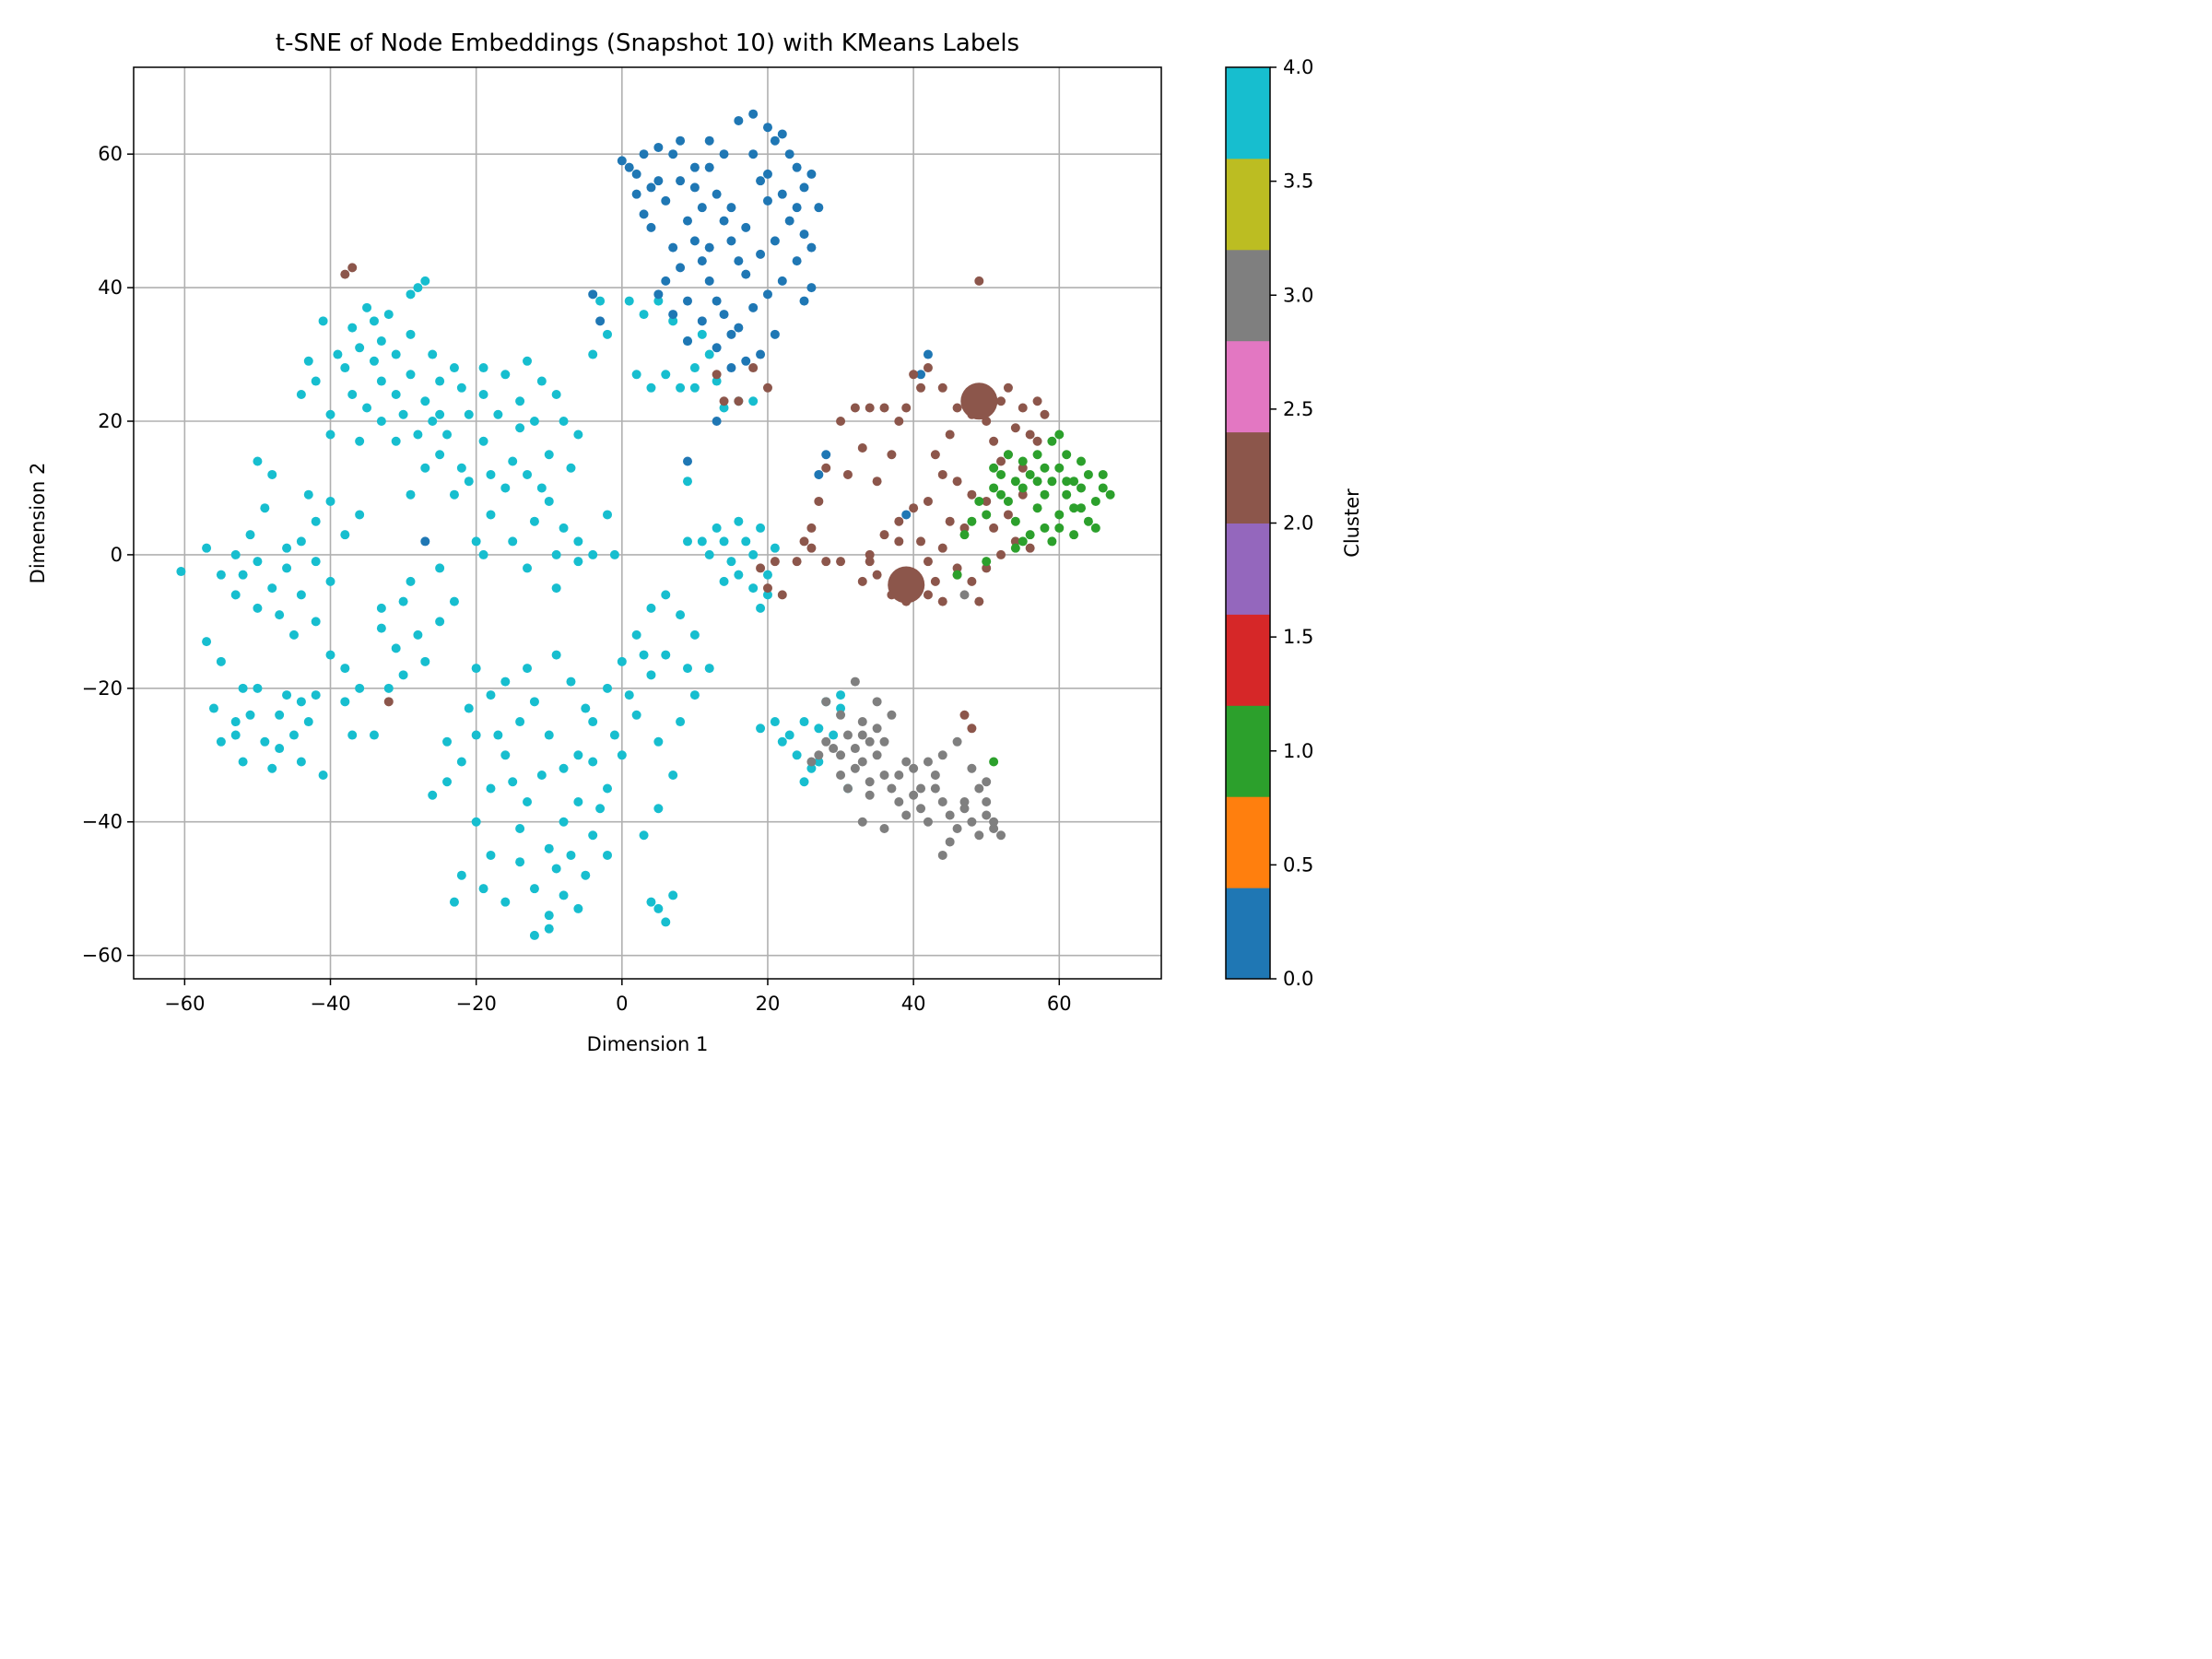 The width and height of the screenshot is (2212, 1659). What do you see at coordinates (102, 822) in the screenshot?
I see `y-tick-label: −40` at bounding box center [102, 822].